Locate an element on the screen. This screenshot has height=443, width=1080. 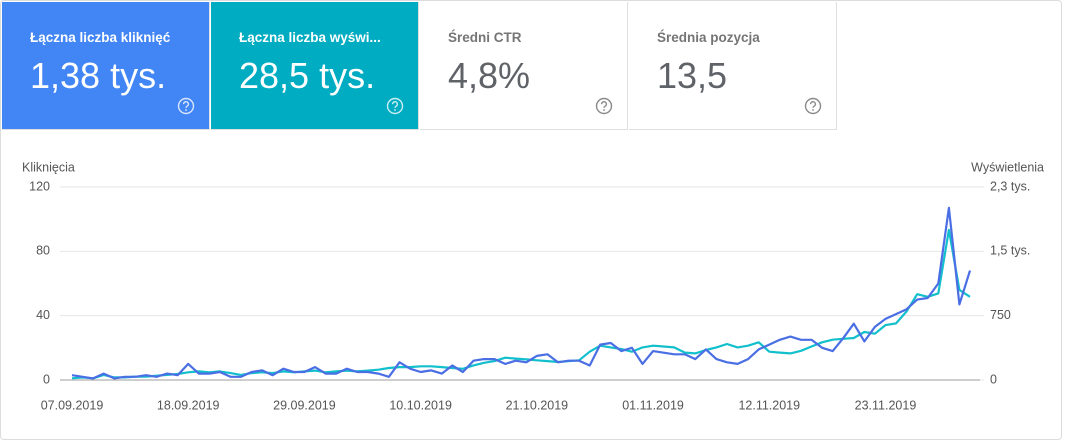
metric-card: Średnia pozycja 13,5 is located at coordinates (733, 66).